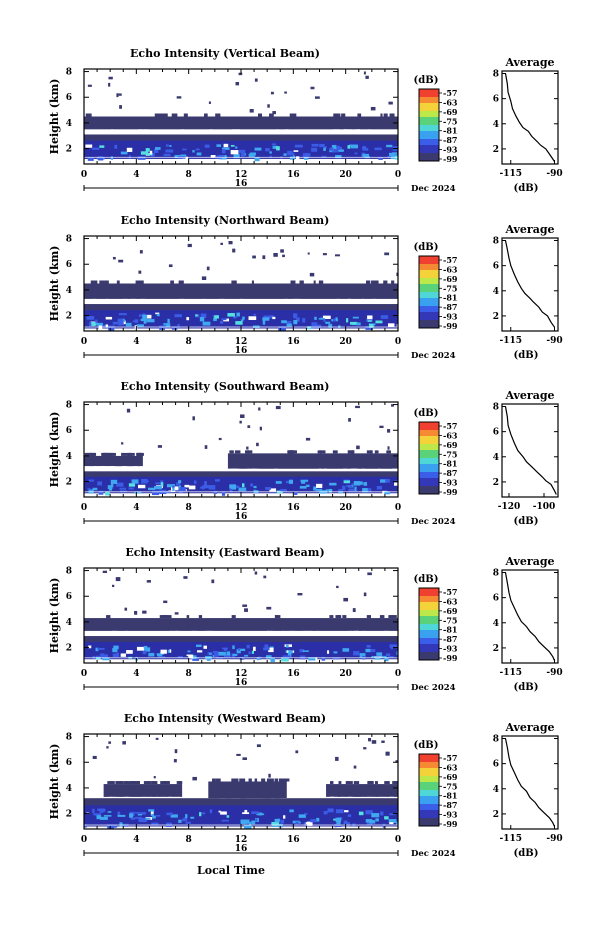 Image resolution: width=614 pixels, height=929 pixels. What do you see at coordinates (293, 342) in the screenshot?
I see `x-tick-label: 16` at bounding box center [293, 342].